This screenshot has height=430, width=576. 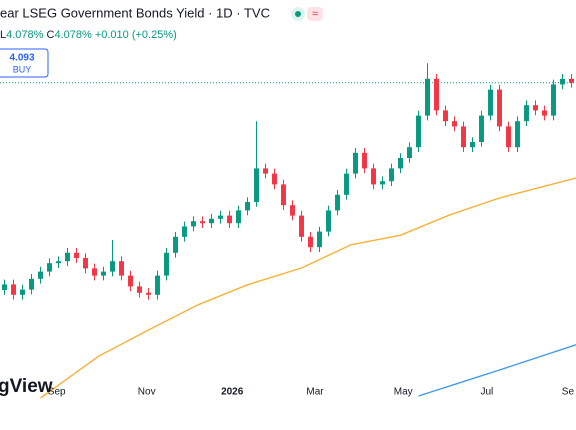 What do you see at coordinates (568, 392) in the screenshot?
I see `x-tick-label: Se` at bounding box center [568, 392].